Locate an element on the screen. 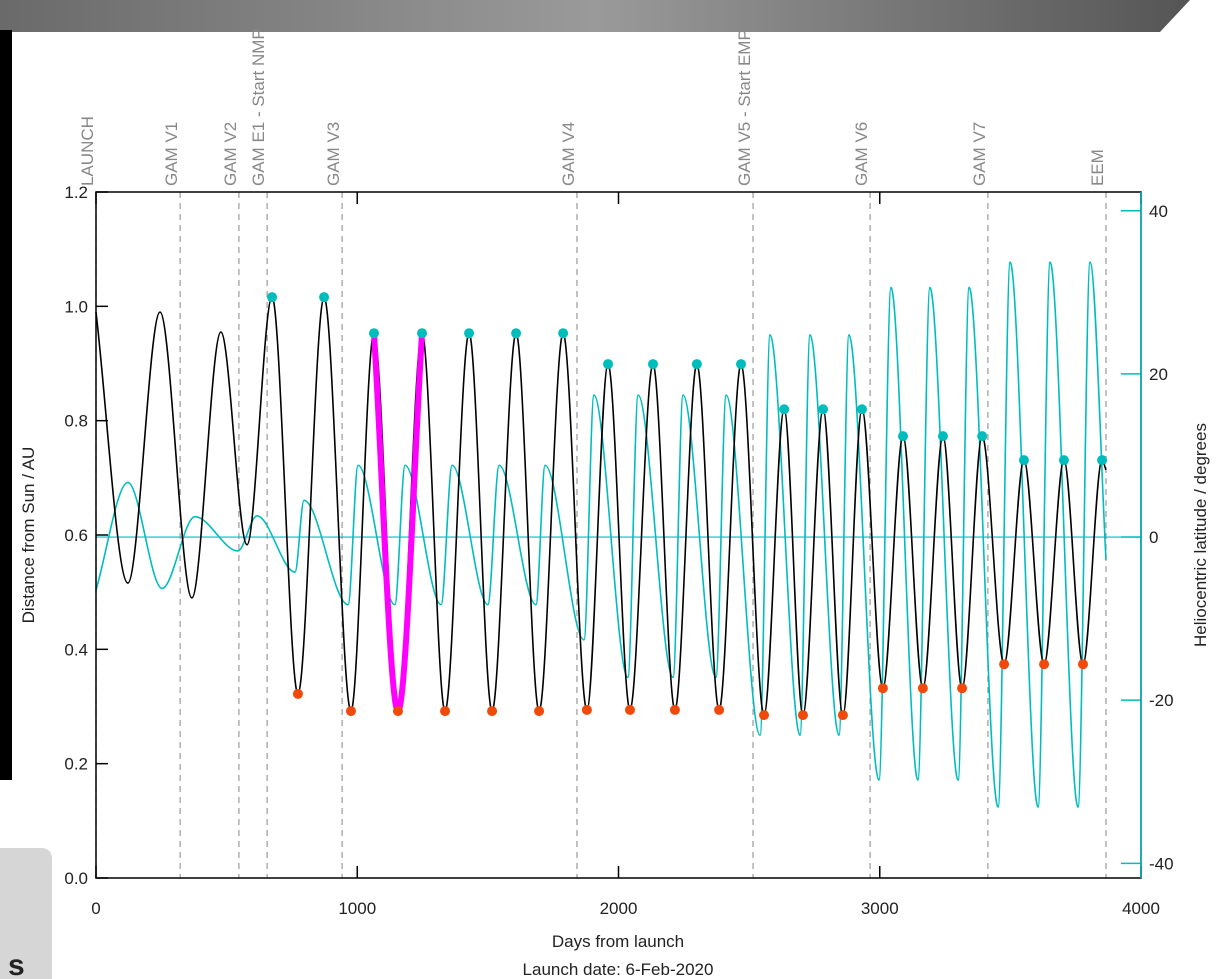 The image size is (1225, 979). x-tick-label: 3000 is located at coordinates (880, 908).